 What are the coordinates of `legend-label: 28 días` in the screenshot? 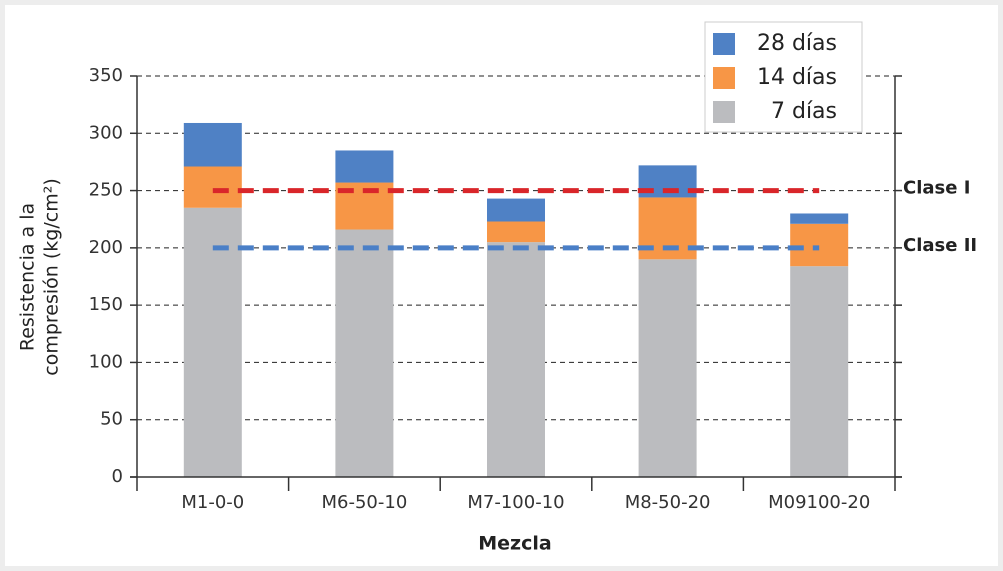 It's located at (797, 43).